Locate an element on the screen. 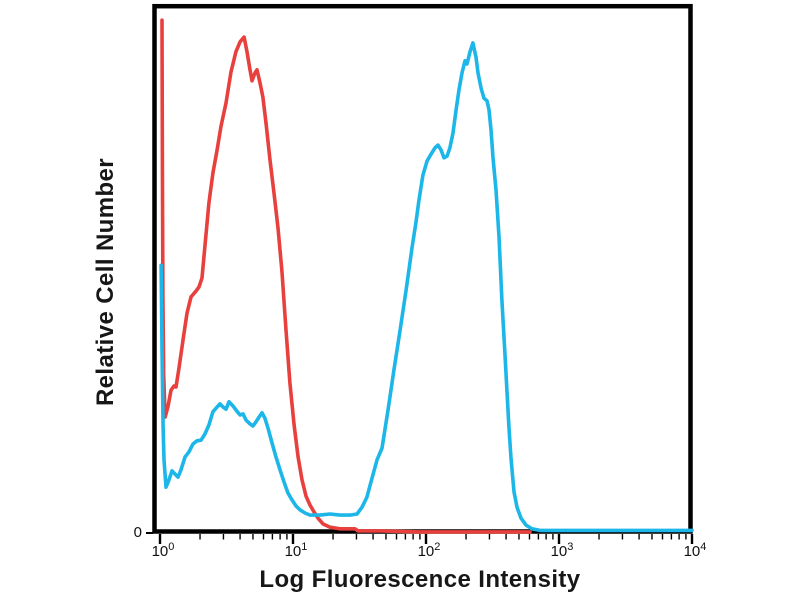 The width and height of the screenshot is (800, 600). x-tick-label-10e2: 10² is located at coordinates (429, 550).